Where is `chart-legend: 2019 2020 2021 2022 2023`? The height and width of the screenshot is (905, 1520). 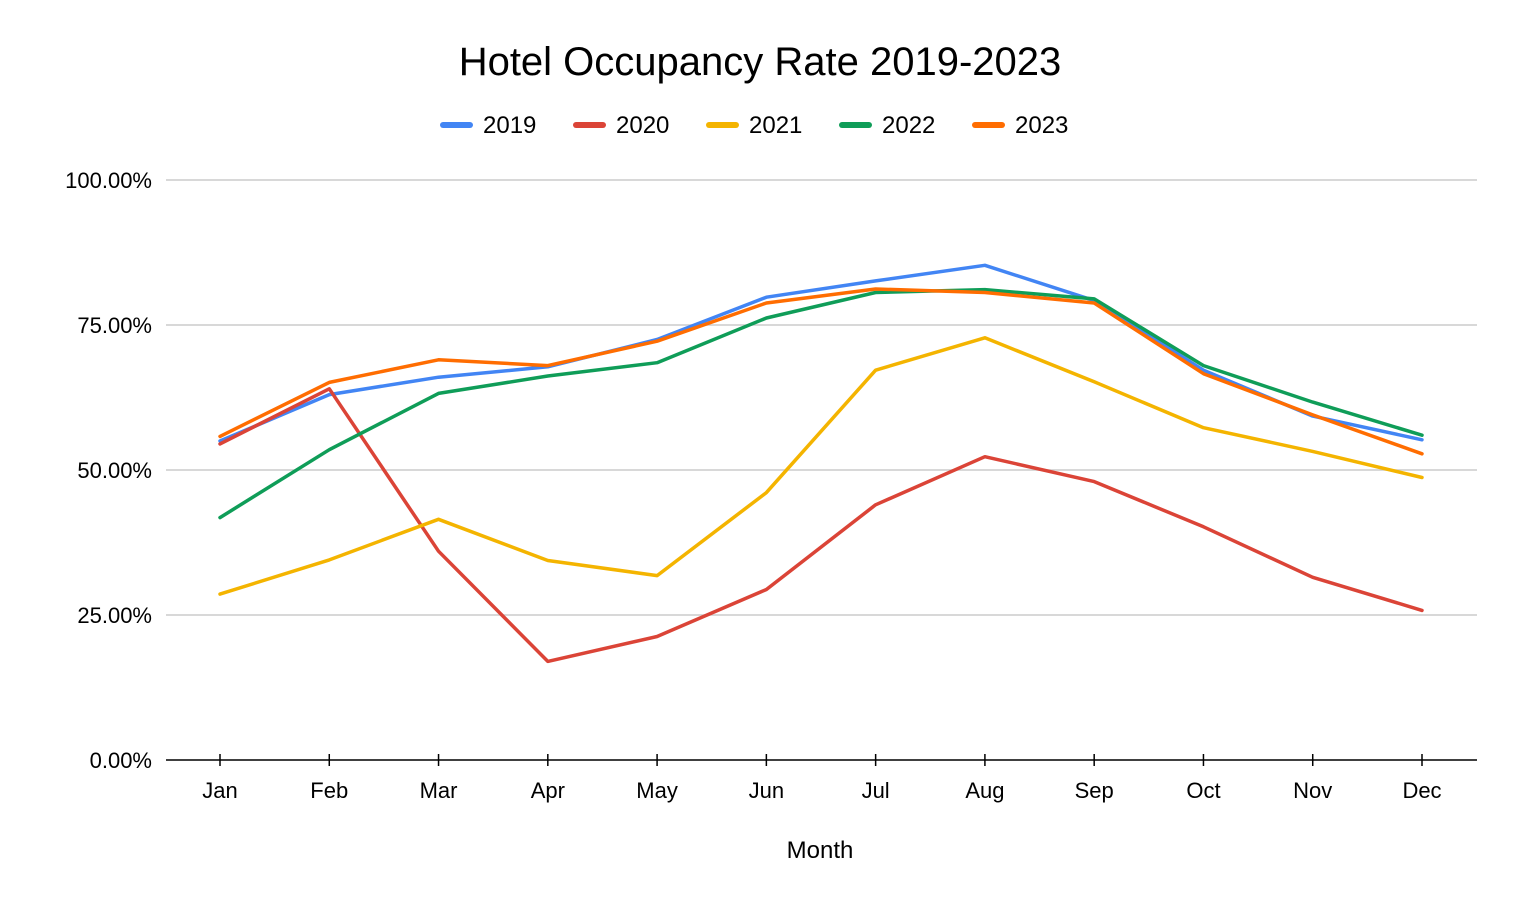 chart-legend: 2019 2020 2021 2022 2023 is located at coordinates (754, 125).